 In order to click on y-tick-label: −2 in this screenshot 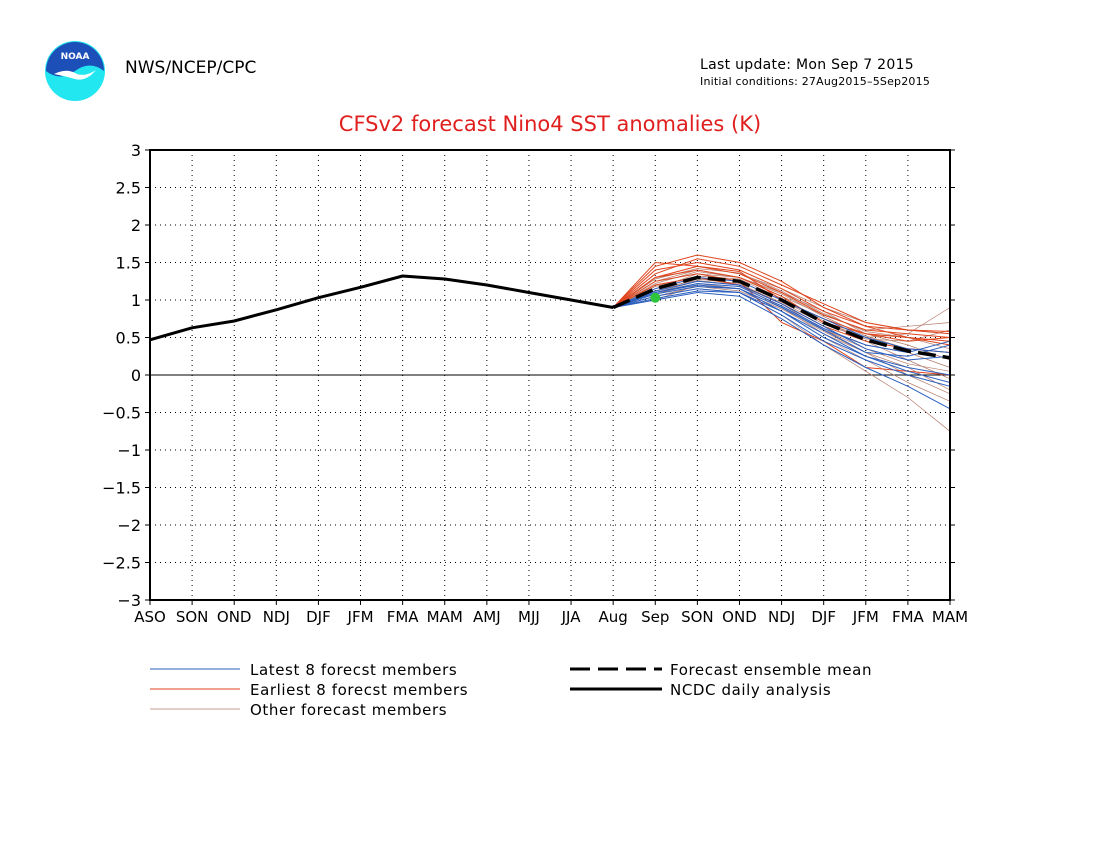, I will do `click(129, 525)`.